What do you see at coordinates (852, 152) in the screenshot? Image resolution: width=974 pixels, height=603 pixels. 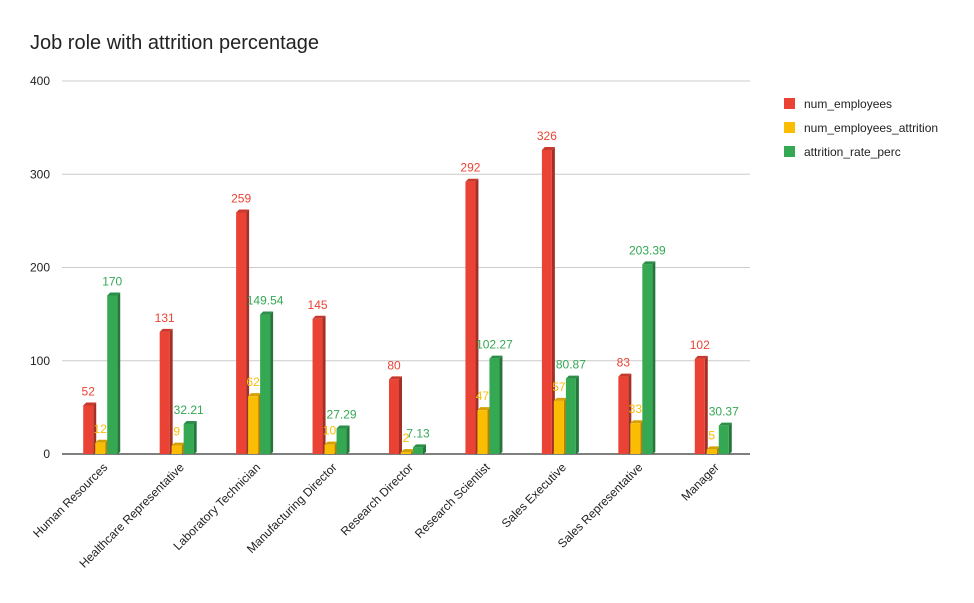 I see `legend-label: attrition_rate_perc` at bounding box center [852, 152].